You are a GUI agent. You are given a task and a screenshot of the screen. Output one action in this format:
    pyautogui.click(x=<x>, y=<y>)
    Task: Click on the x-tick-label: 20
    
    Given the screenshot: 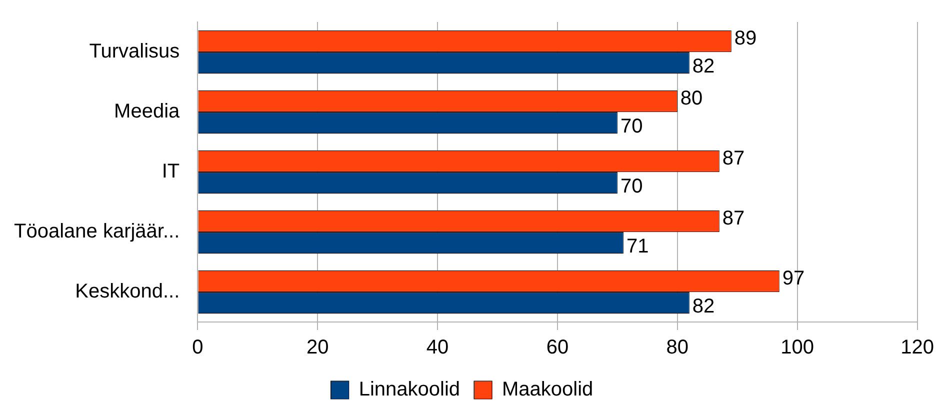 What is the action you would take?
    pyautogui.click(x=317, y=347)
    